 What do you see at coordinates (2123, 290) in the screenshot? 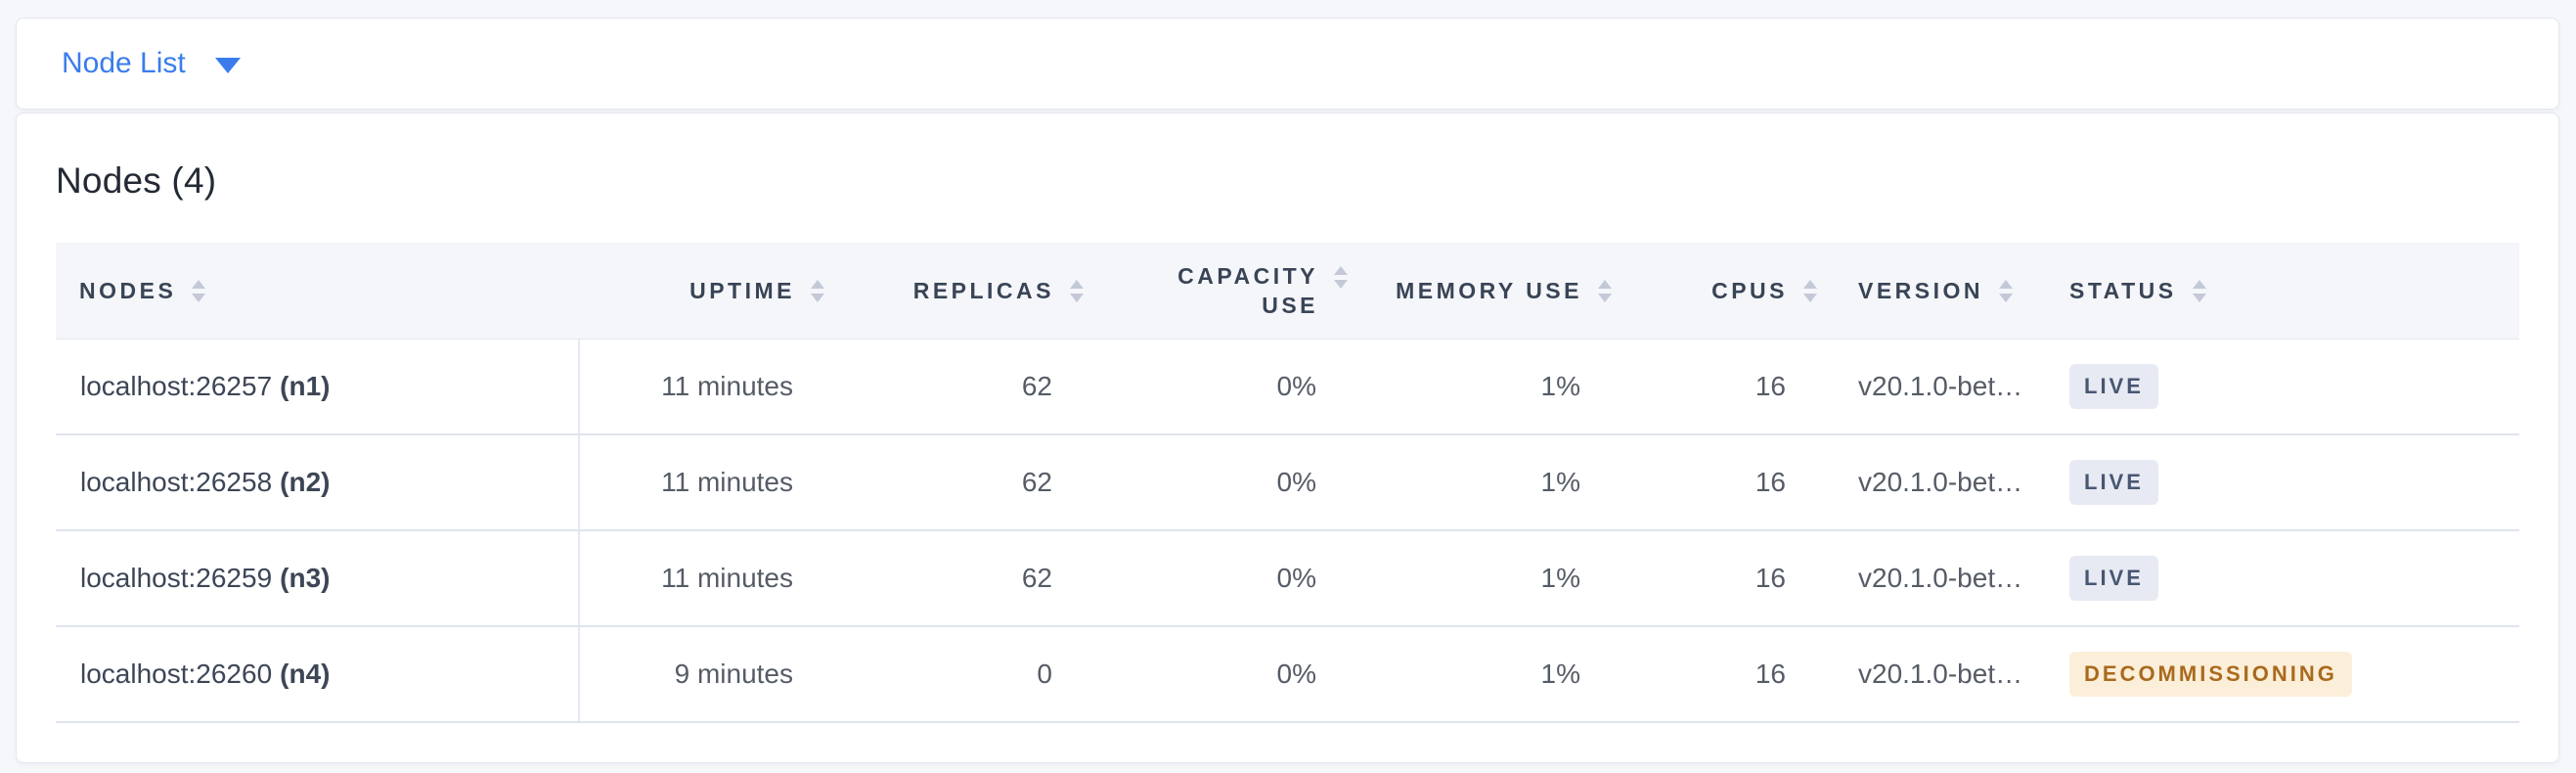
I see `column-header-label: STATUS` at bounding box center [2123, 290].